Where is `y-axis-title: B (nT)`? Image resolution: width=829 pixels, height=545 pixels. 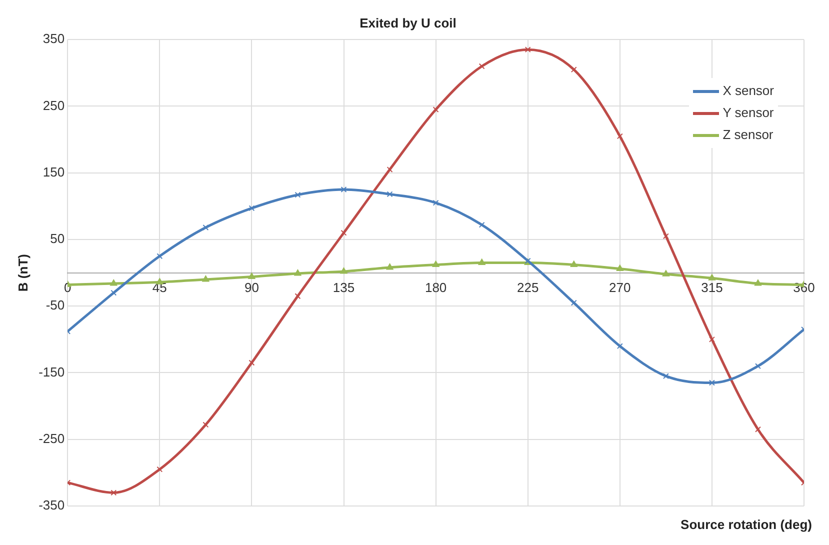
y-axis-title: B (nT) is located at coordinates (22, 273).